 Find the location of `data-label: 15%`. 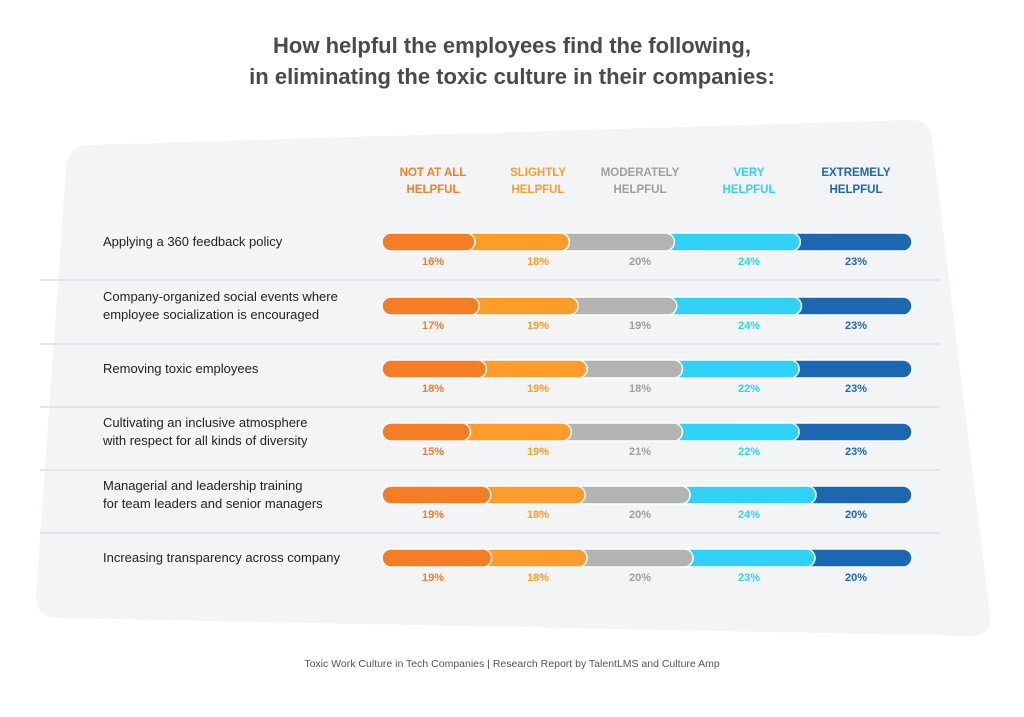

data-label: 15% is located at coordinates (433, 452).